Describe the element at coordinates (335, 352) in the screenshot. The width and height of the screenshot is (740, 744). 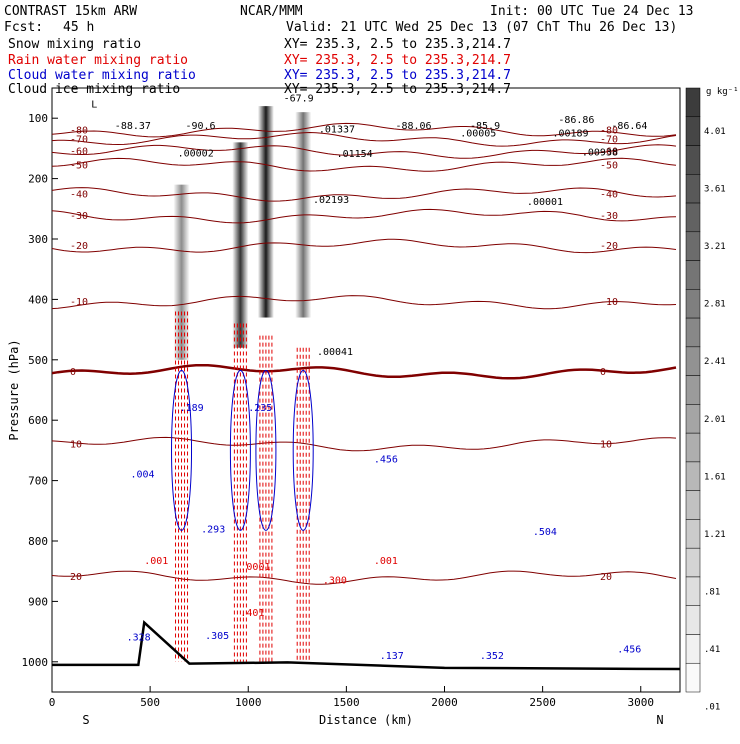
I see `contour-annotation: .00041` at that location.